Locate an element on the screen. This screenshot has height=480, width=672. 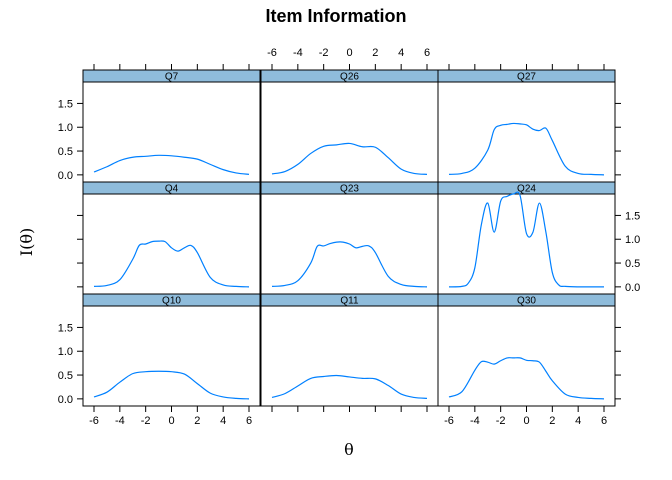
panel-q24 is located at coordinates (526, 244).